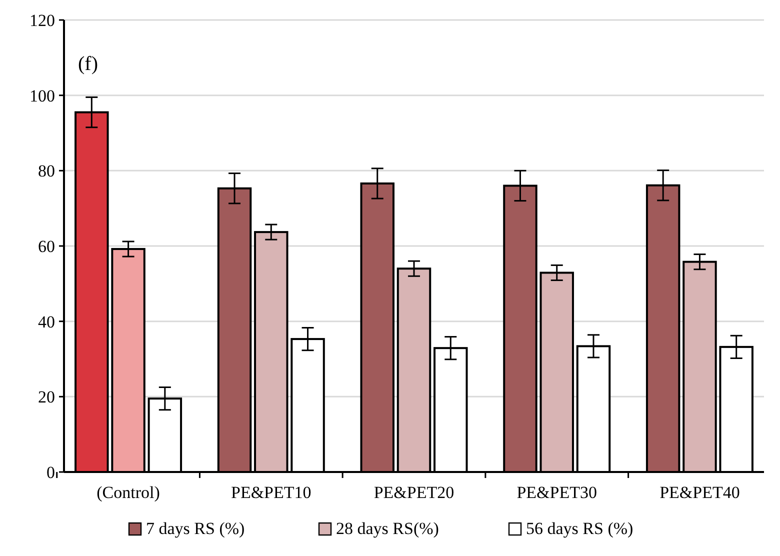 This screenshot has height=556, width=780. I want to click on x-tick-label: (Control), so click(128, 492).